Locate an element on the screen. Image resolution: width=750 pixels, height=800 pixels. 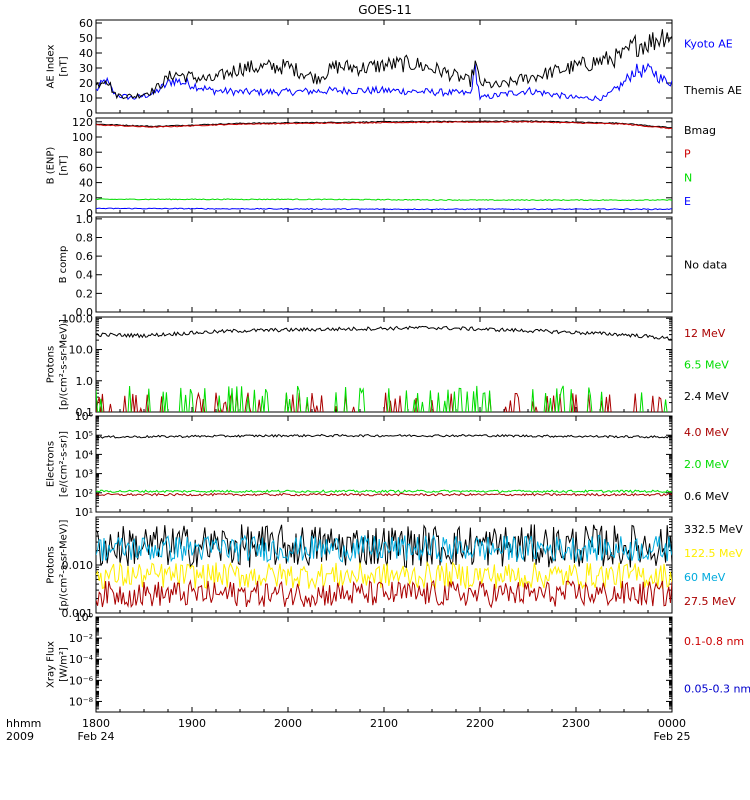
y-tick-label: 0.001 is located at coordinates (78, 613).